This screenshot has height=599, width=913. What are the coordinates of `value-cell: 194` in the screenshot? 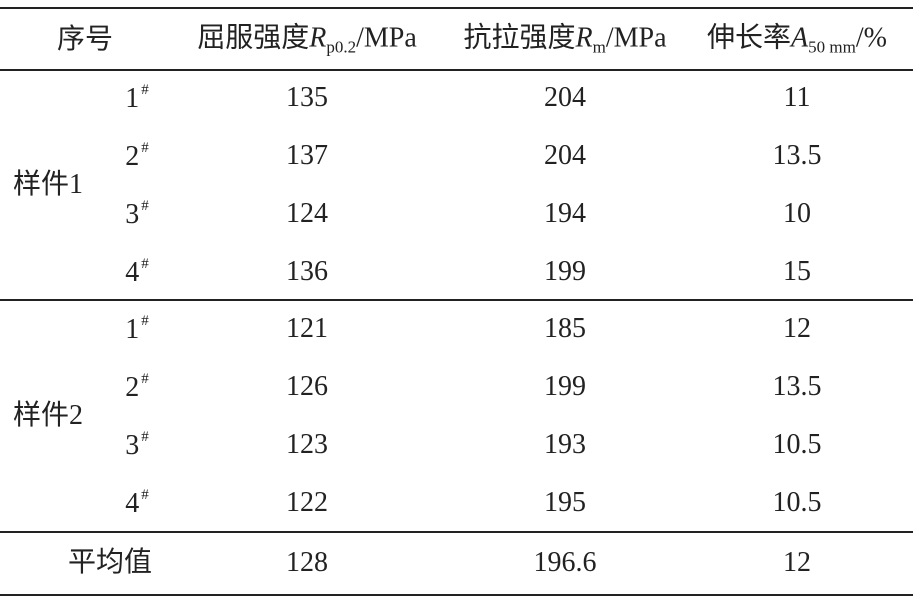 It's located at (565, 214).